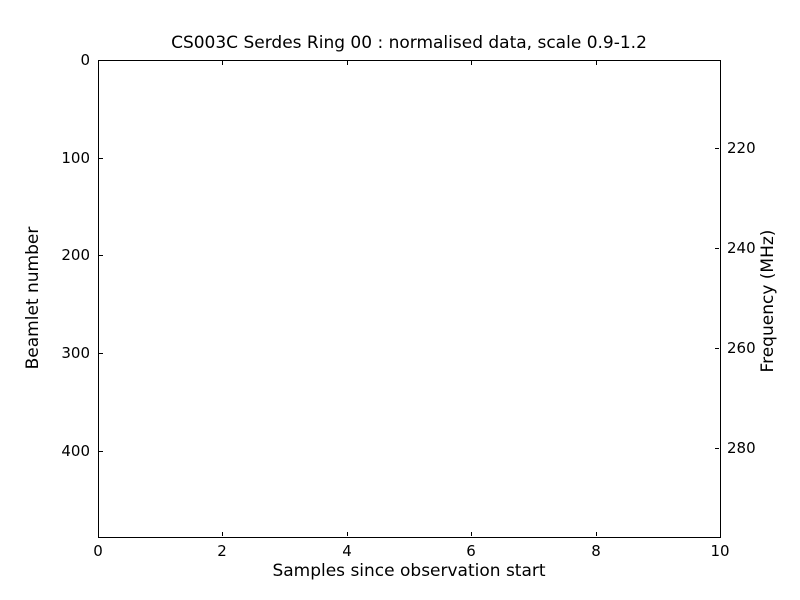 The width and height of the screenshot is (800, 600). What do you see at coordinates (85, 60) in the screenshot?
I see `y-left-tick-label: 0` at bounding box center [85, 60].